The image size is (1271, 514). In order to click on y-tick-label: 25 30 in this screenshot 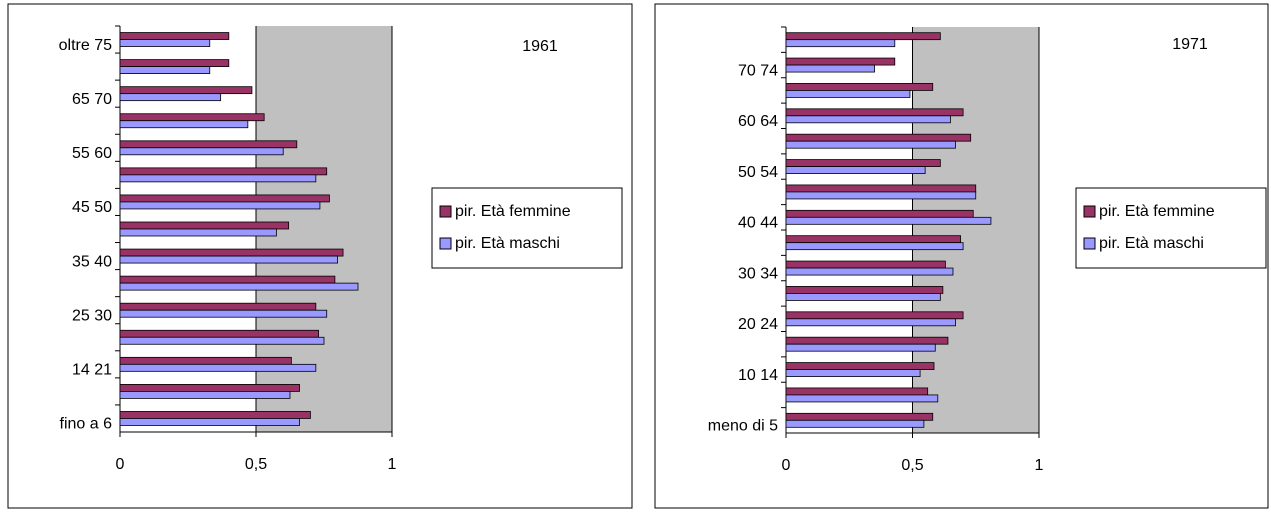, I will do `click(92, 315)`.